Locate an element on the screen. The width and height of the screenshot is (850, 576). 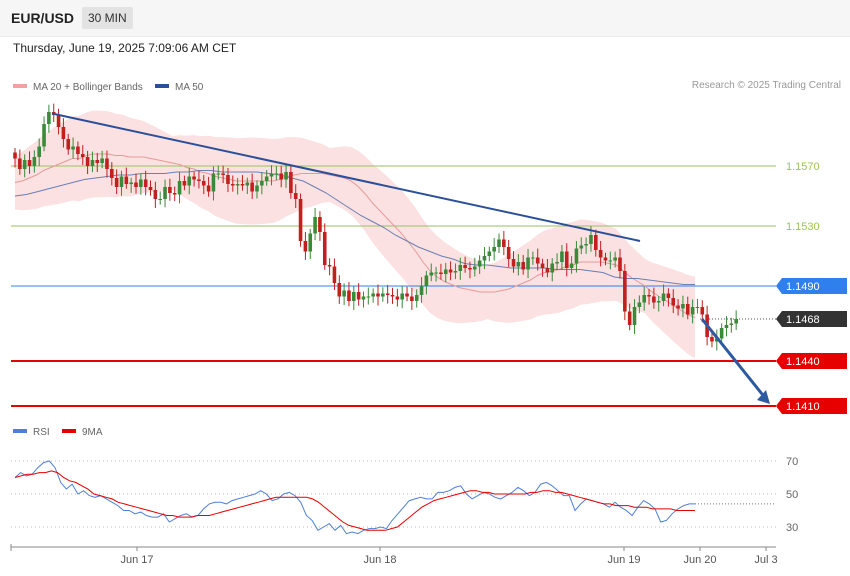
rsi-tick-label: 30 is located at coordinates (792, 528).